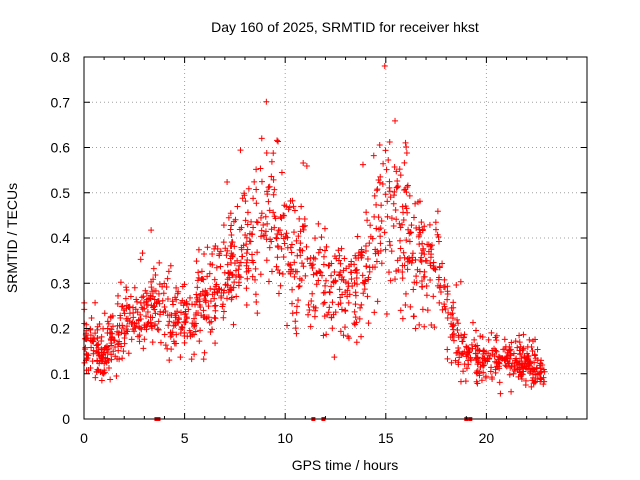 This screenshot has width=640, height=480. What do you see at coordinates (66, 419) in the screenshot?
I see `y-tick-label: 0` at bounding box center [66, 419].